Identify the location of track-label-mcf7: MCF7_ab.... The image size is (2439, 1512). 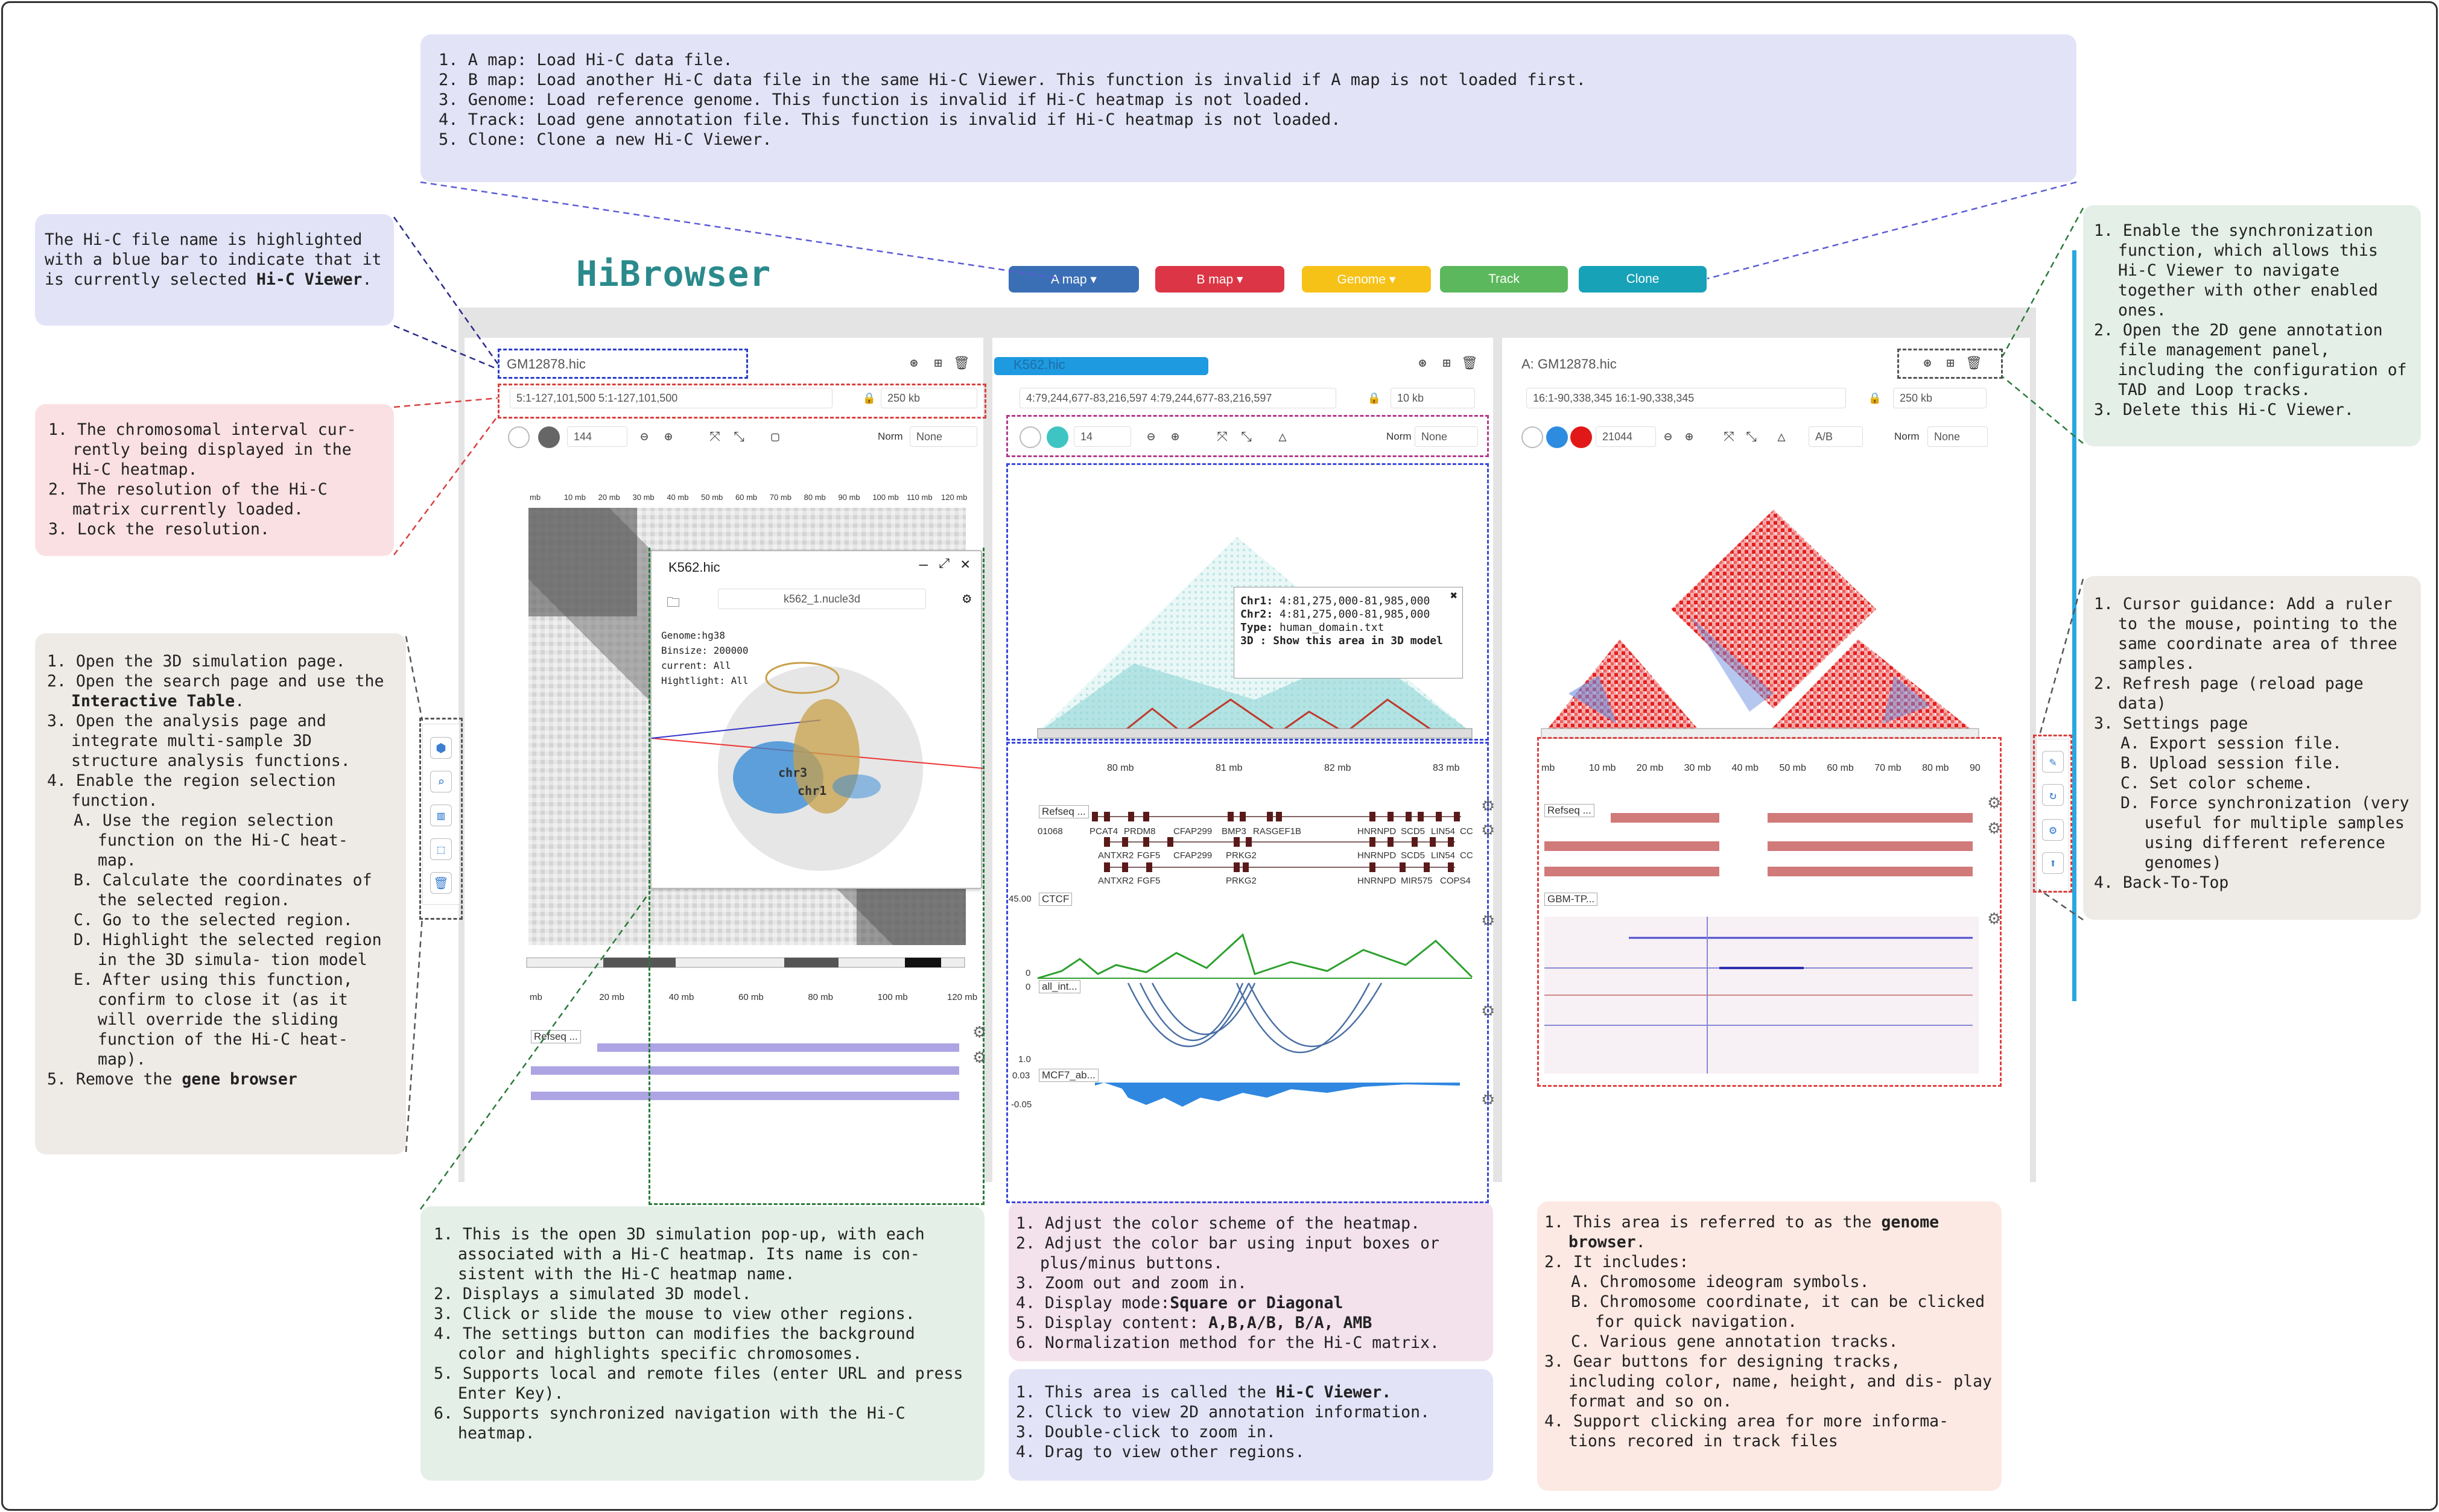
(1069, 1075).